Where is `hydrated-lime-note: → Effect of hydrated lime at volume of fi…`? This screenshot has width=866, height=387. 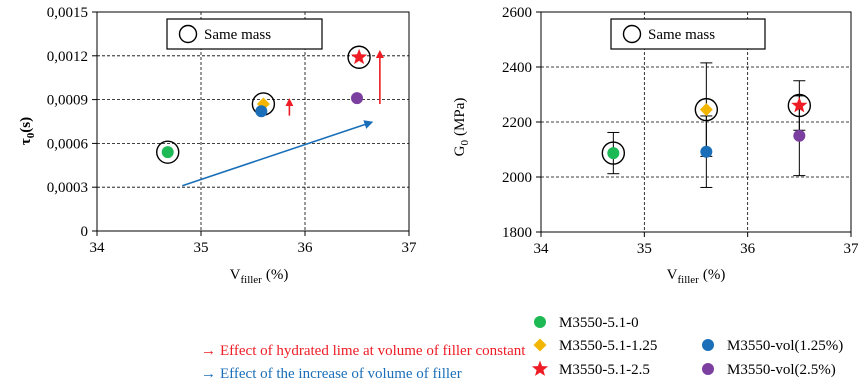
hydrated-lime-note: → Effect of hydrated lime at volume of fi… is located at coordinates (363, 351).